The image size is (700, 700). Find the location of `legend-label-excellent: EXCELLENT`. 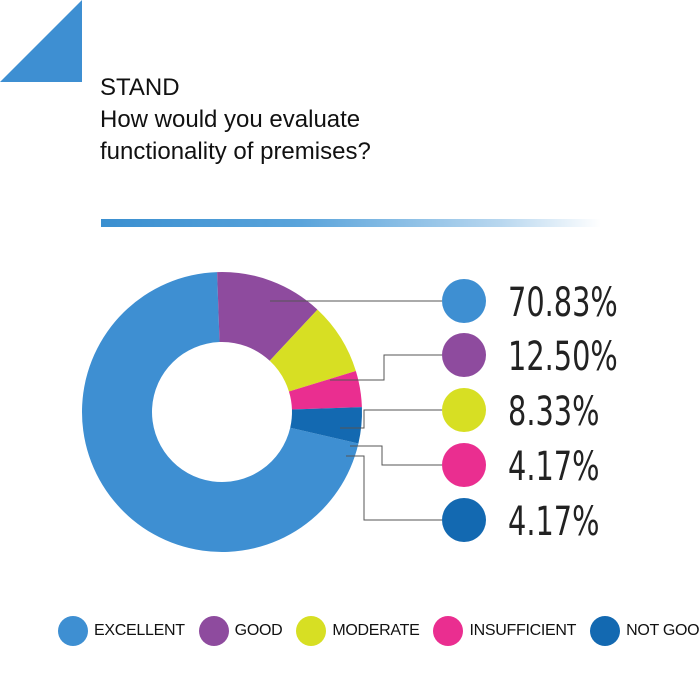

legend-label-excellent: EXCELLENT is located at coordinates (139, 630).